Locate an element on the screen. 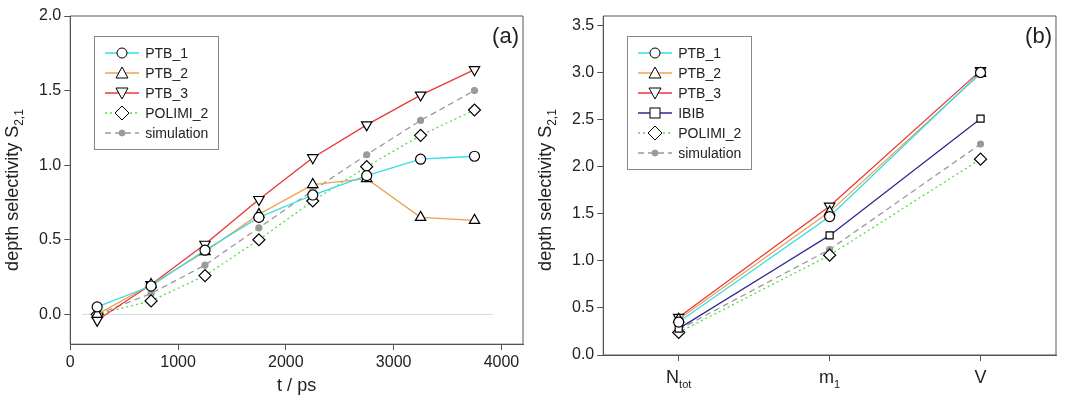 Image resolution: width=1066 pixels, height=401 pixels. y-tick-label: 3.0 is located at coordinates (583, 71).